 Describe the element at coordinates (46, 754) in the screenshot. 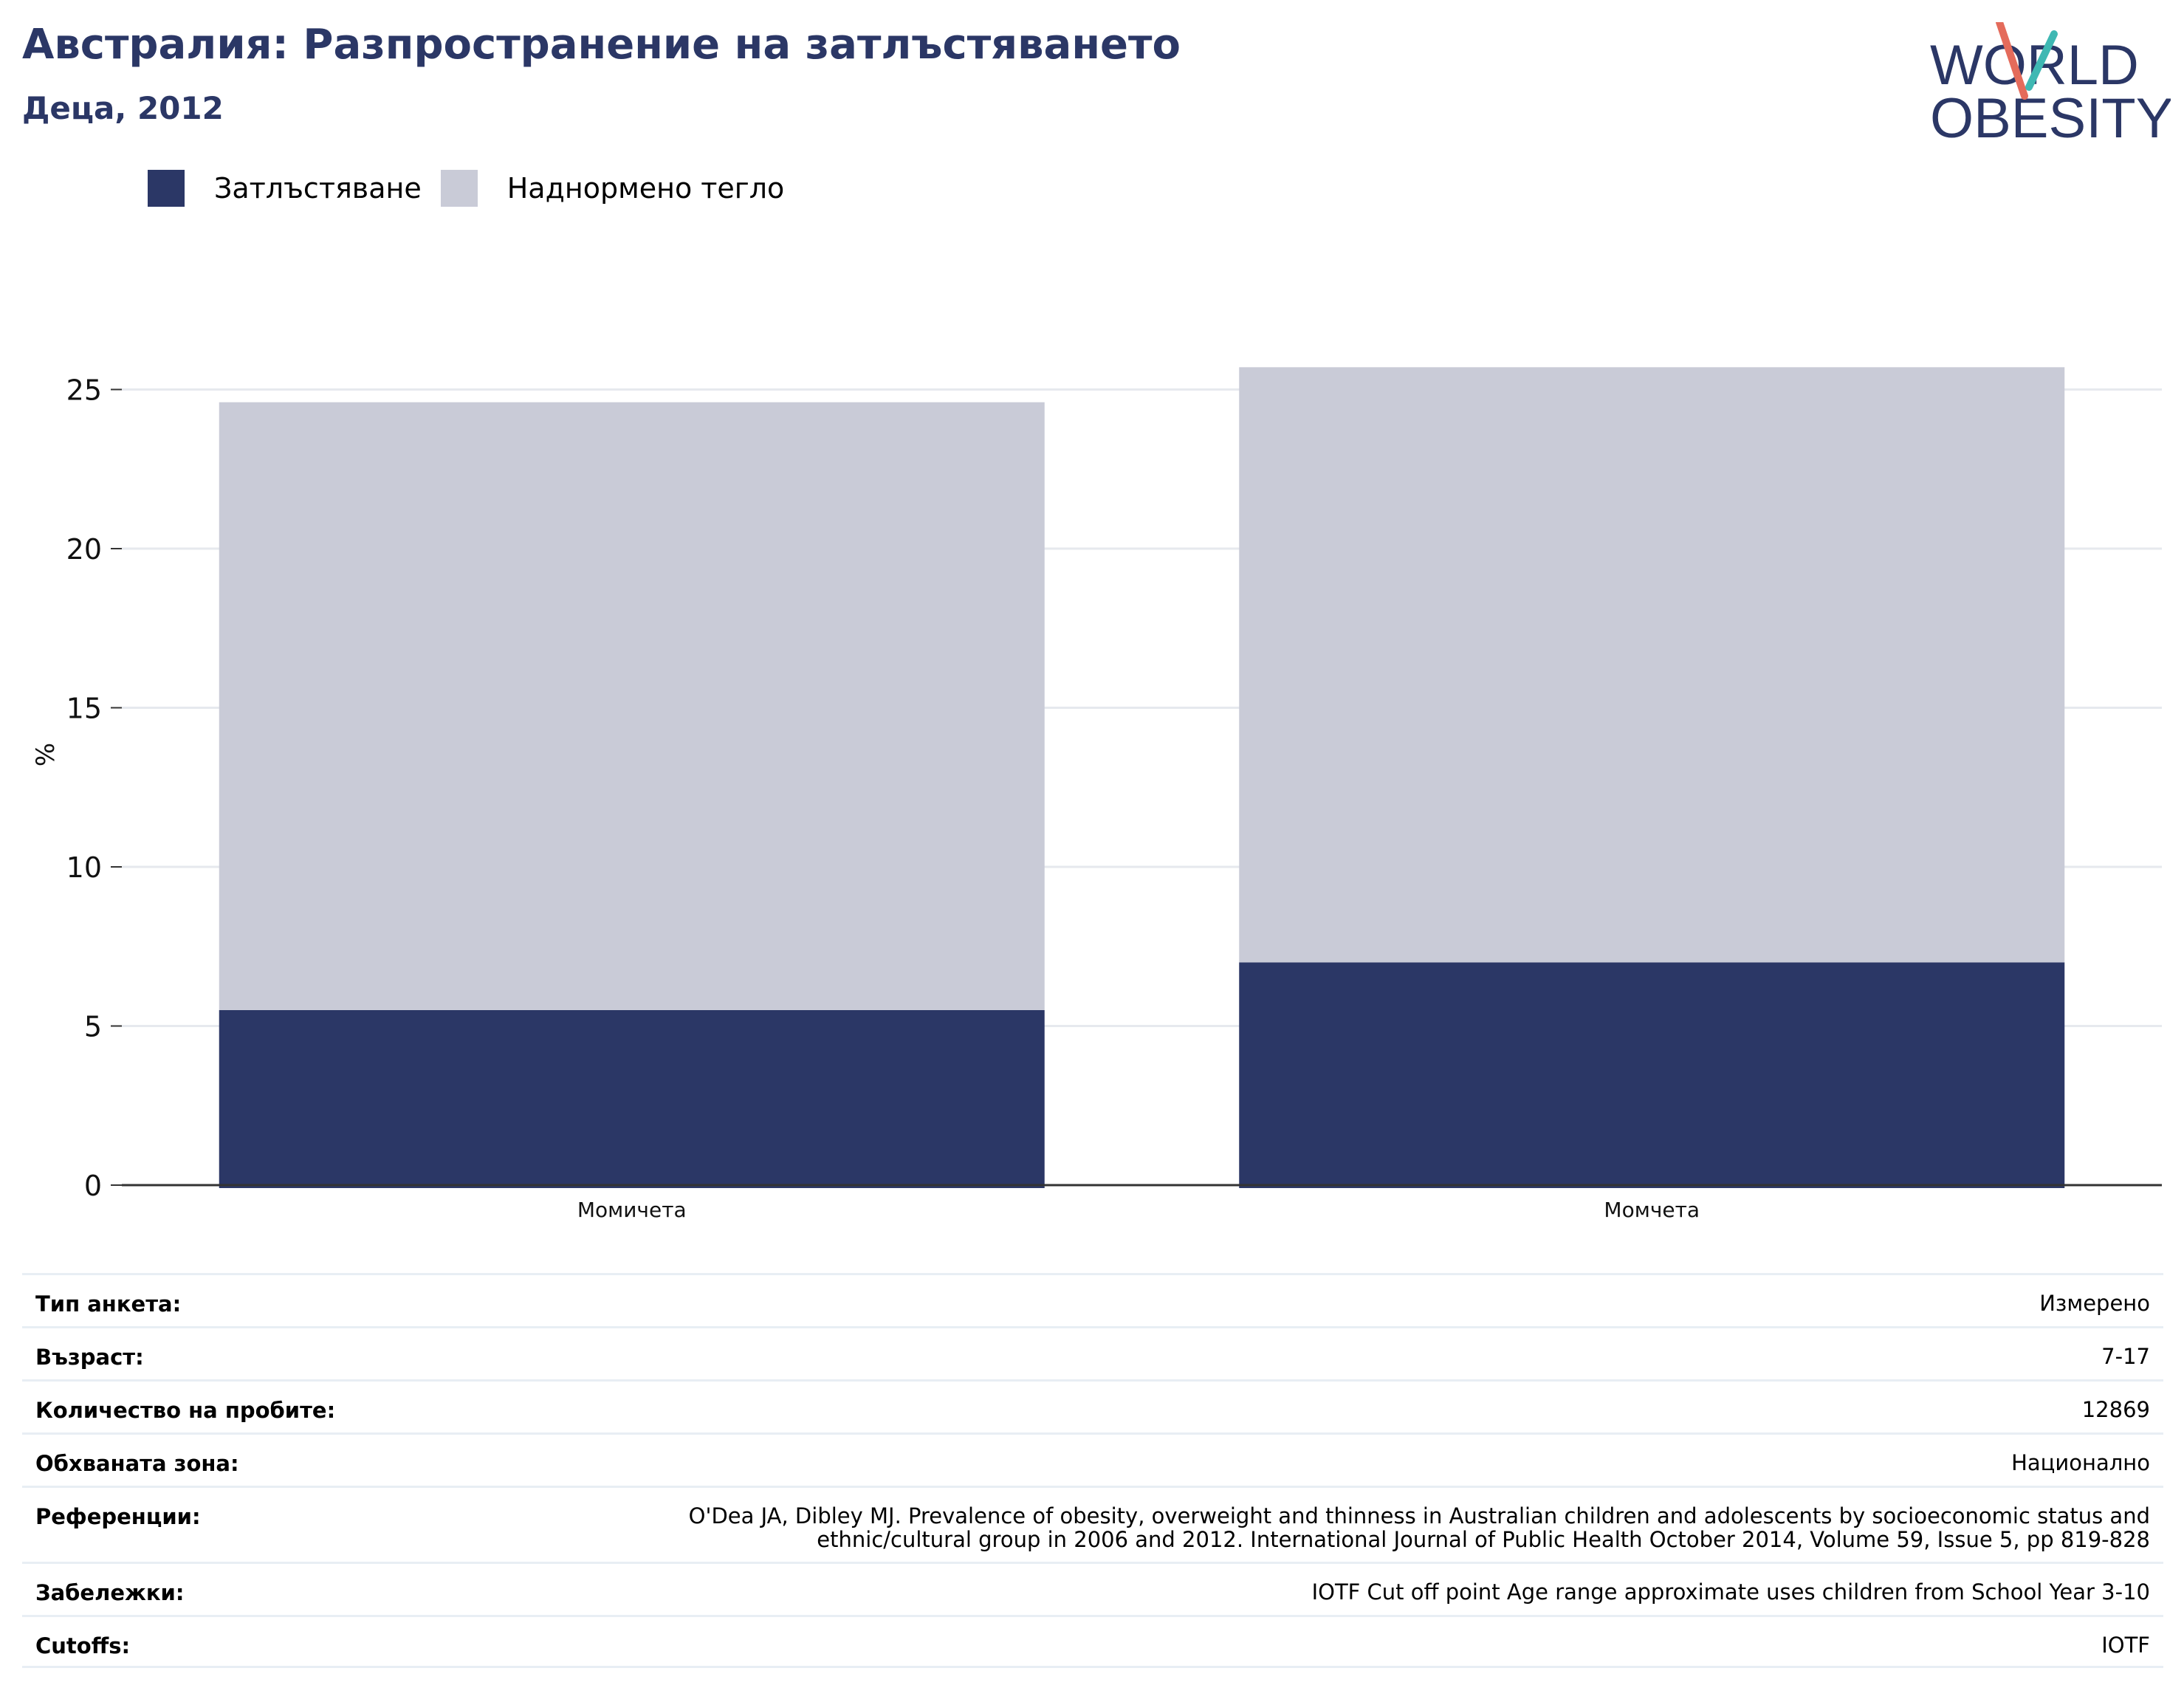

I see `y-axis-label: %` at that location.